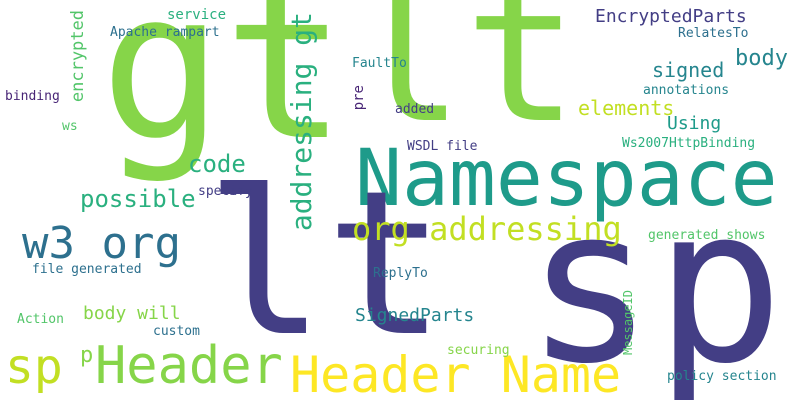  What do you see at coordinates (707, 235) in the screenshot?
I see `word-generated-shows: generated shows` at bounding box center [707, 235].